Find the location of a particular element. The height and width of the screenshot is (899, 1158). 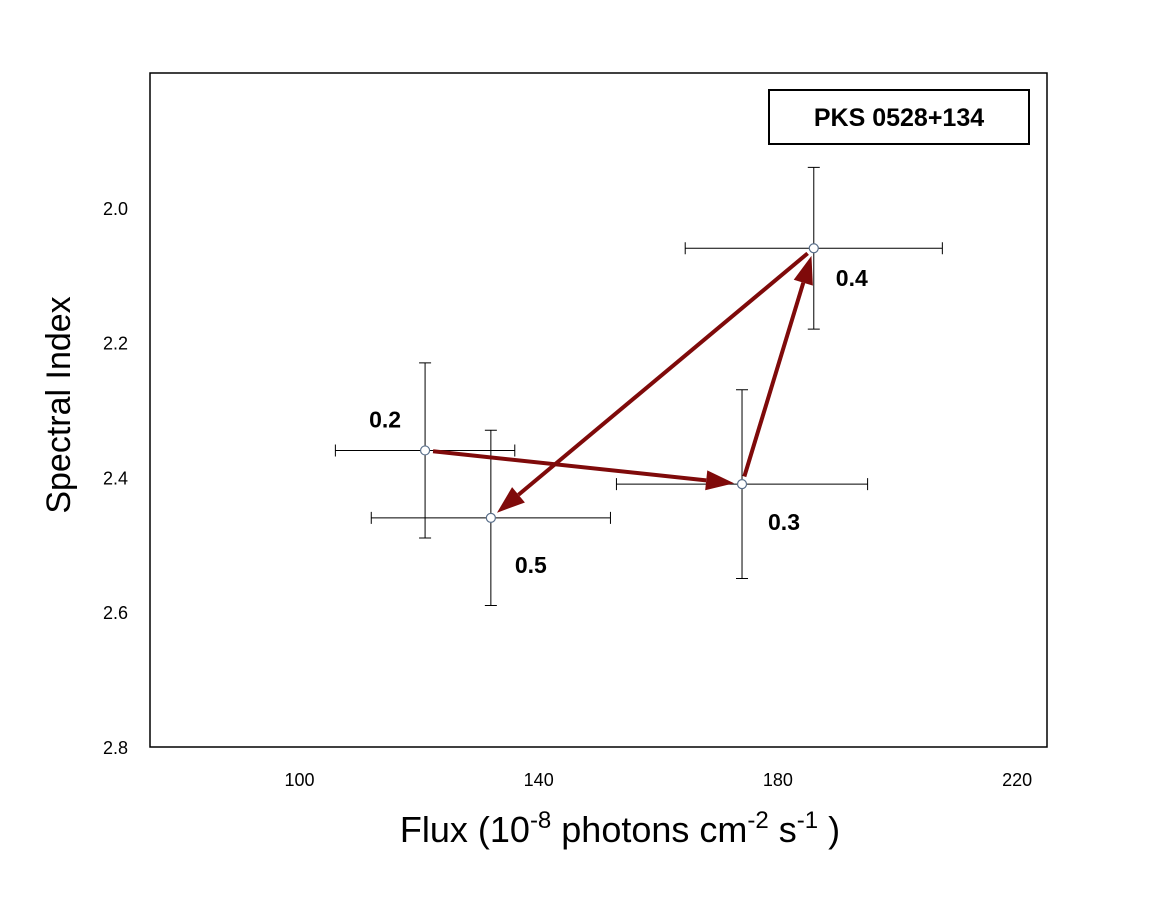

y-axis-label: Spectral Index is located at coordinates (59, 404).